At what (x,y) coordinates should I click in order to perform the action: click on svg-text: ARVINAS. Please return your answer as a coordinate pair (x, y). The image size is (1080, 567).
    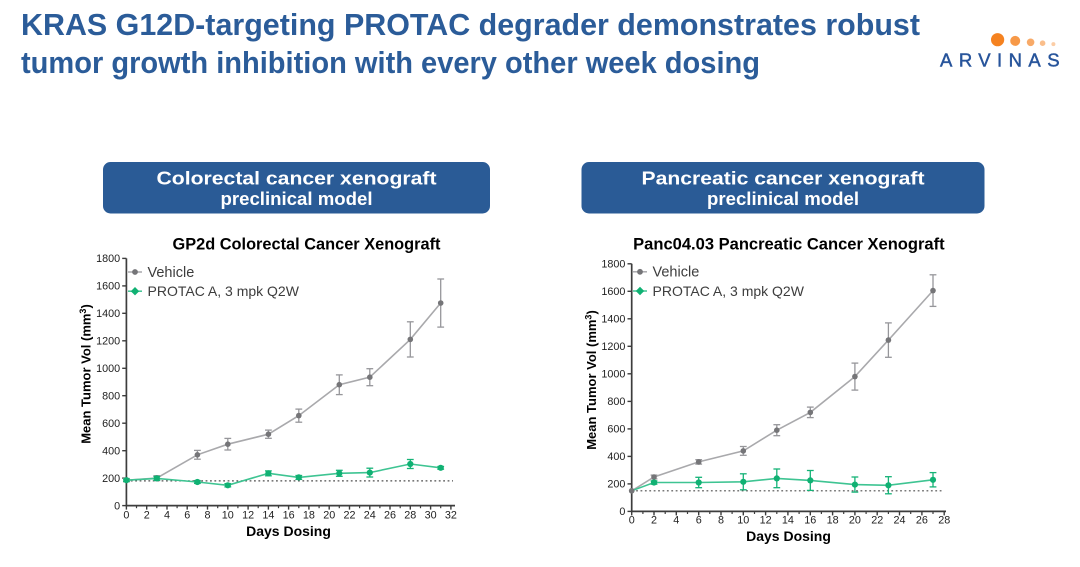
    Looking at the image, I should click on (1000, 59).